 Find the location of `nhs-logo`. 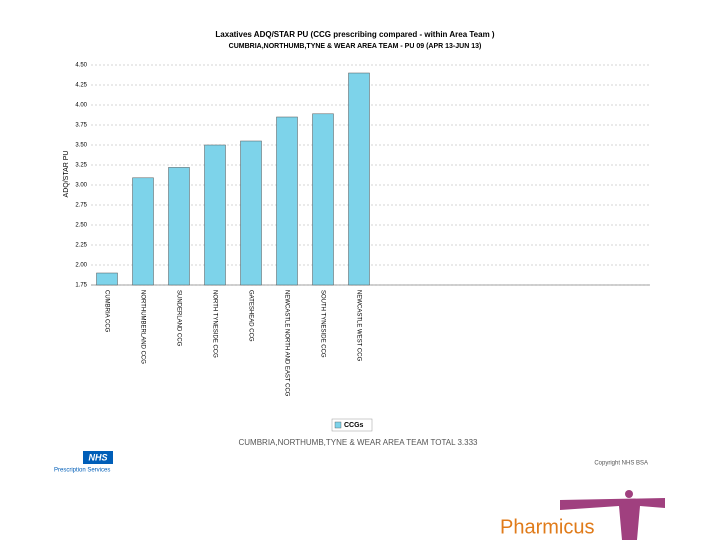

nhs-logo is located at coordinates (98, 457).